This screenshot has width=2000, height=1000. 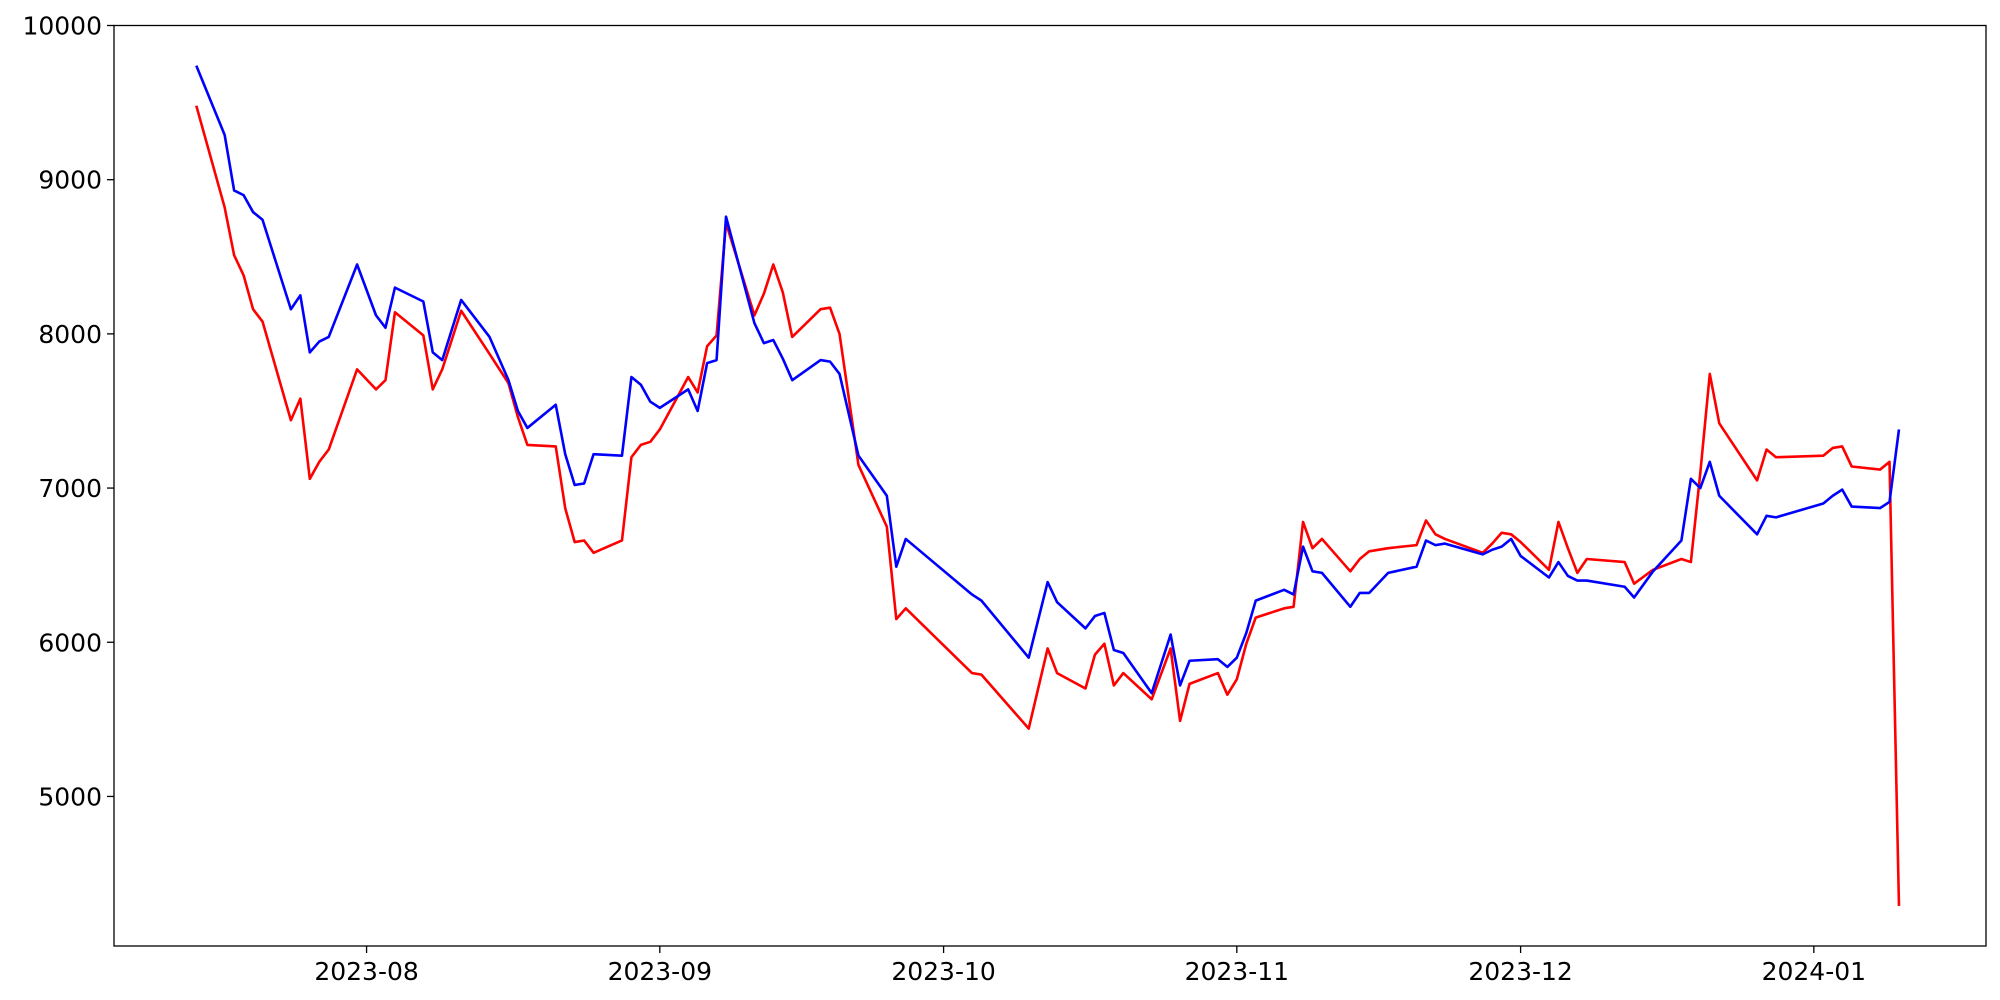 I want to click on y-tick-label: 9000, so click(x=70, y=180).